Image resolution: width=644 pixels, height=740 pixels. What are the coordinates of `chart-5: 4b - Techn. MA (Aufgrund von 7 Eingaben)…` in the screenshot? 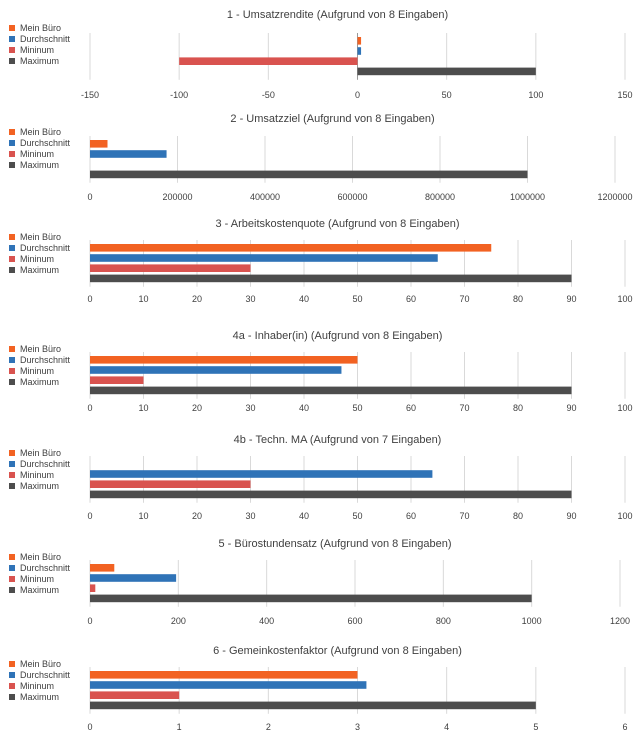 It's located at (321, 477).